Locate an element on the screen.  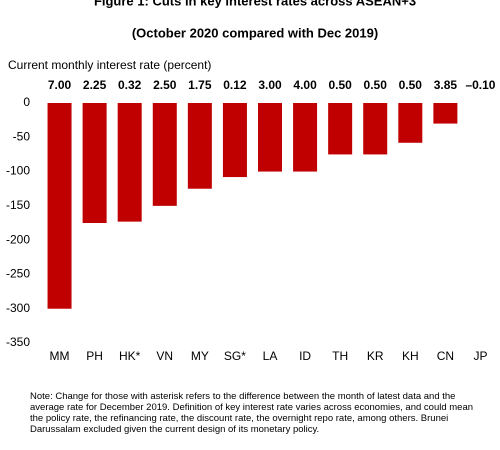
y-tick-label: -150 is located at coordinates (18, 205).